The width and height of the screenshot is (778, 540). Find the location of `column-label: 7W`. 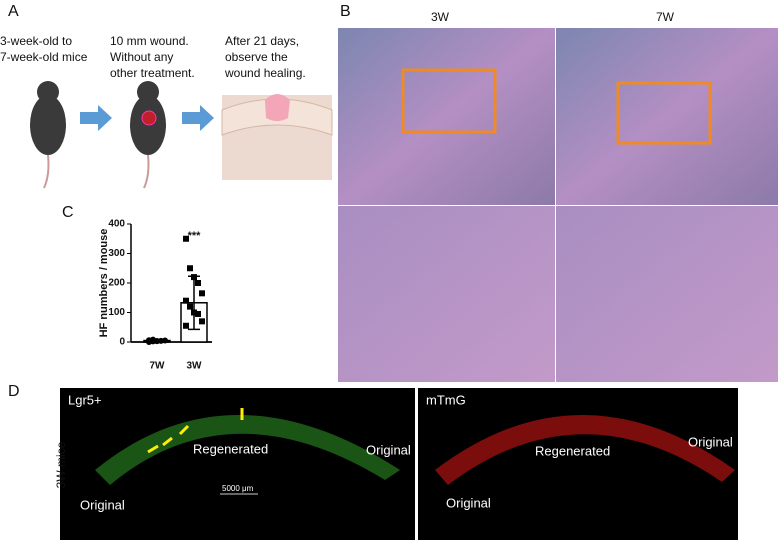

column-label: 7W is located at coordinates (665, 17).